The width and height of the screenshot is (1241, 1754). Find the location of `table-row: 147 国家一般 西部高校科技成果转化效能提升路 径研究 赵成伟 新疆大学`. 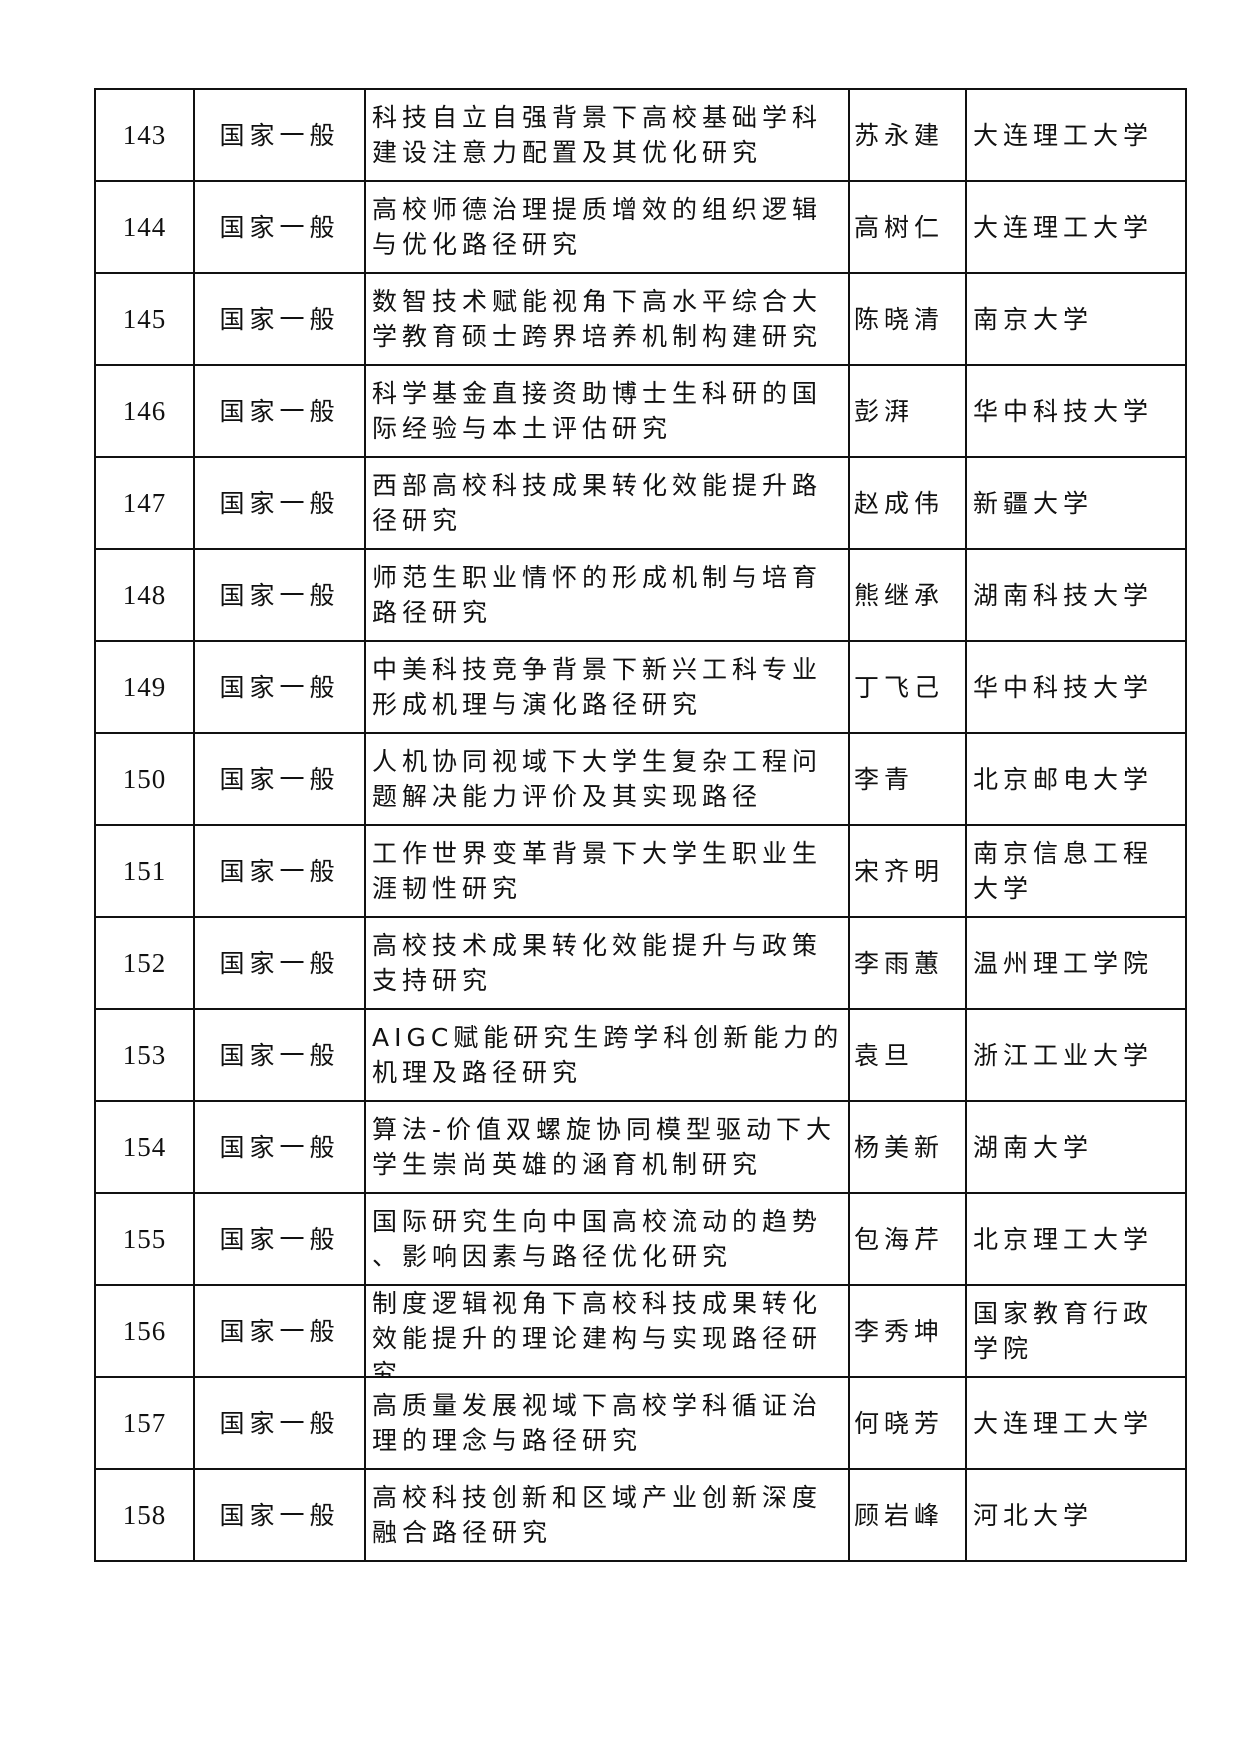

table-row: 147 国家一般 西部高校科技成果转化效能提升路 径研究 赵成伟 新疆大学 is located at coordinates (640, 503).